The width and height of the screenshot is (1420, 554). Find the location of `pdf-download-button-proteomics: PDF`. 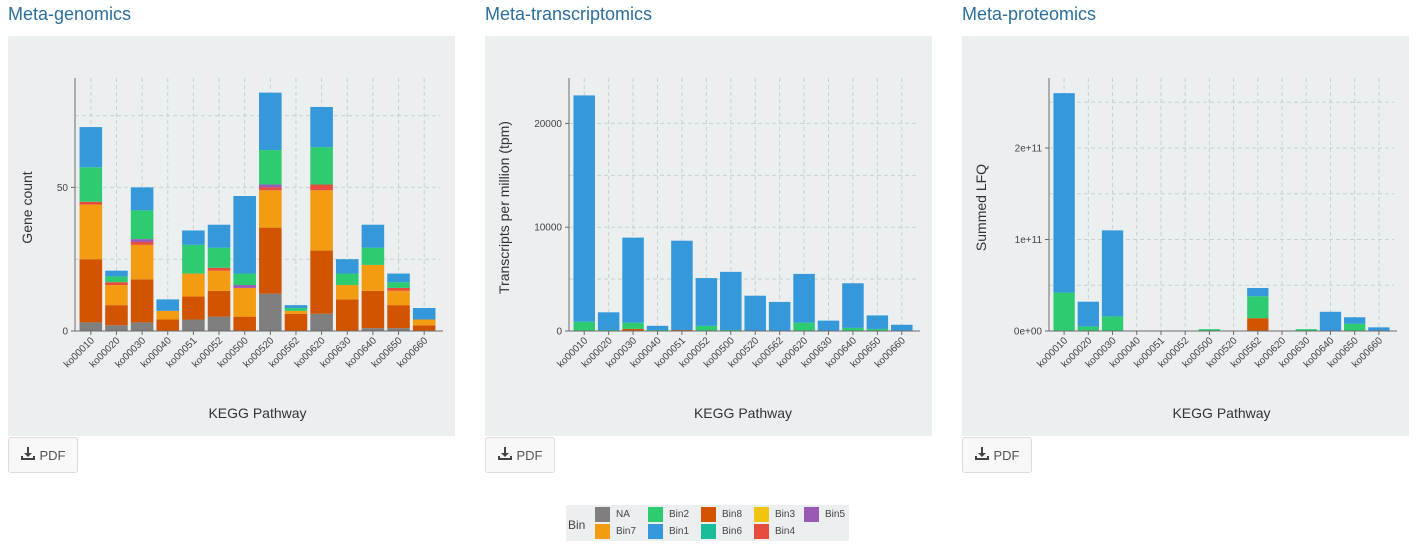

pdf-download-button-proteomics: PDF is located at coordinates (997, 455).